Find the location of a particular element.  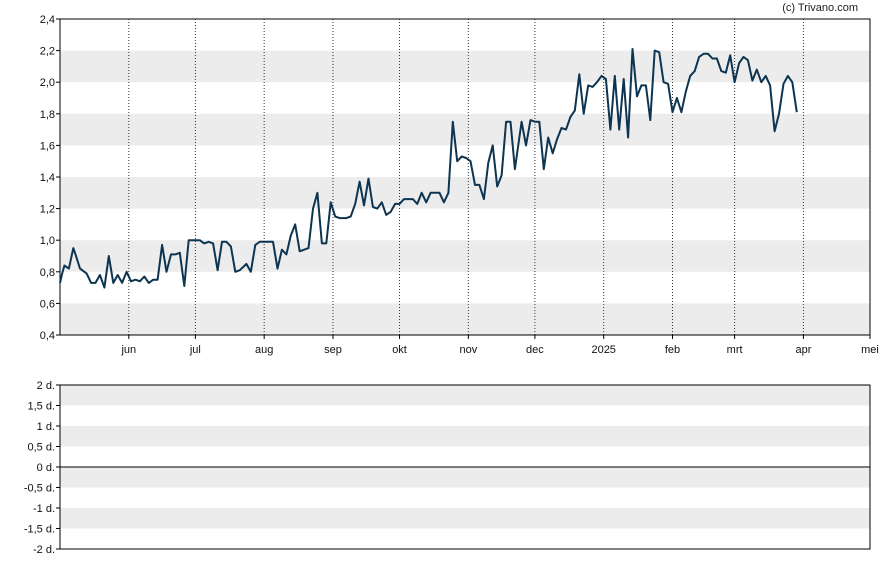

y-tick-label: -1,5 d. is located at coordinates (39, 530).